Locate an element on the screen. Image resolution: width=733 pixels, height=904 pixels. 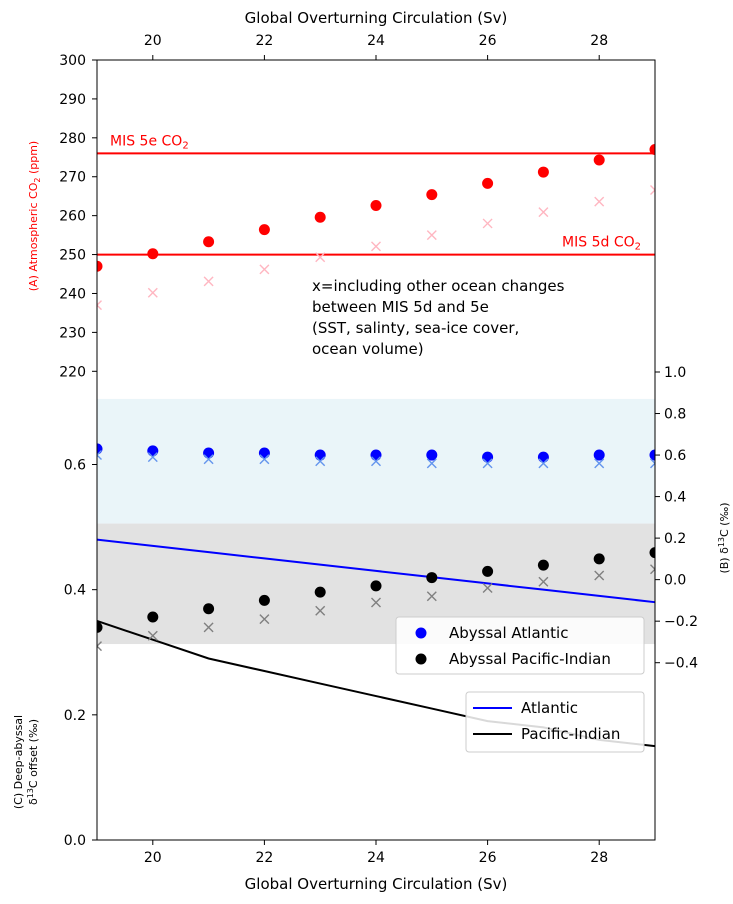
y-tick-label-b-7: 1.0 is located at coordinates (675, 373).